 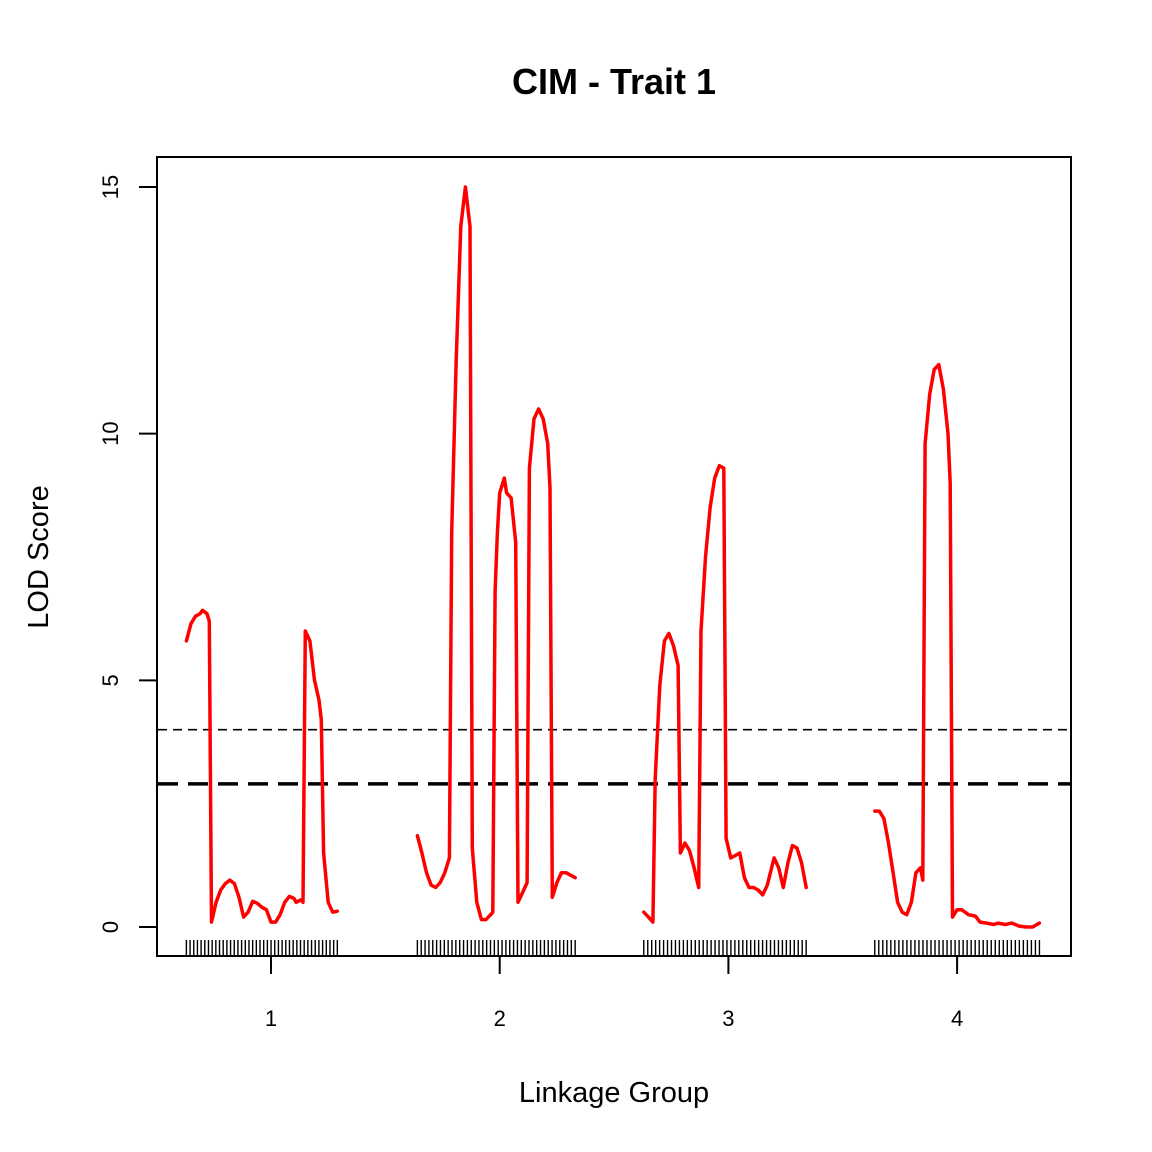 I want to click on x-tick-label: 1, so click(x=271, y=1018).